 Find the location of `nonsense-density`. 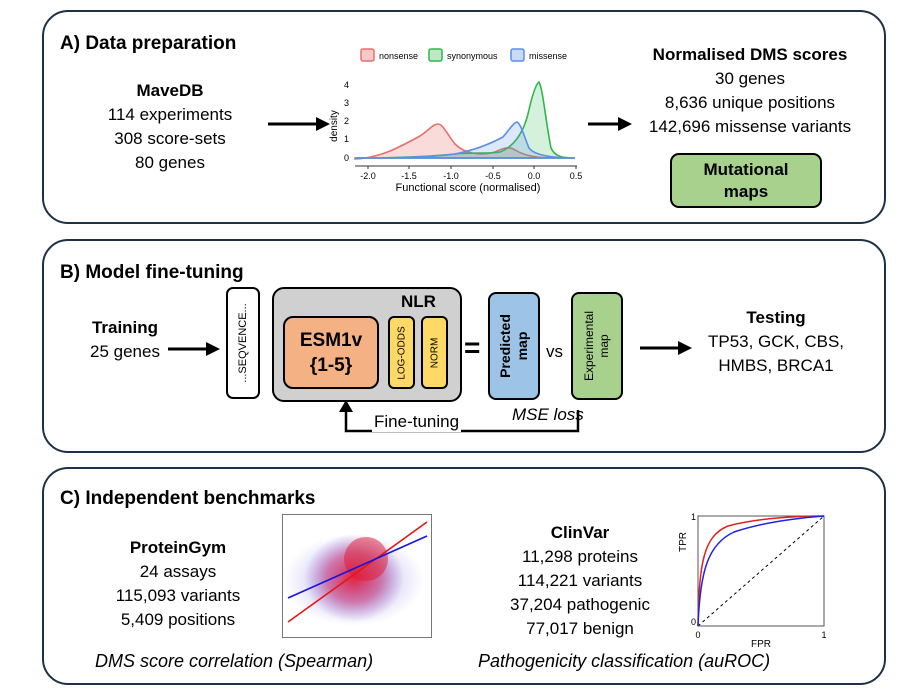

nonsense-density is located at coordinates (464, 141).